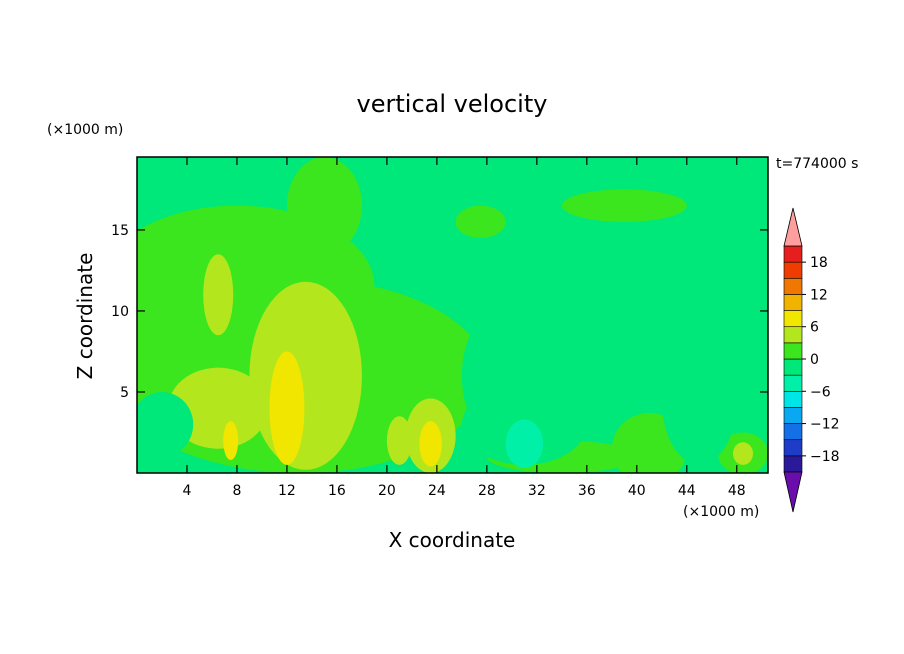 The height and width of the screenshot is (654, 904). What do you see at coordinates (120, 312) in the screenshot?
I see `y-tick-label: 10` at bounding box center [120, 312].